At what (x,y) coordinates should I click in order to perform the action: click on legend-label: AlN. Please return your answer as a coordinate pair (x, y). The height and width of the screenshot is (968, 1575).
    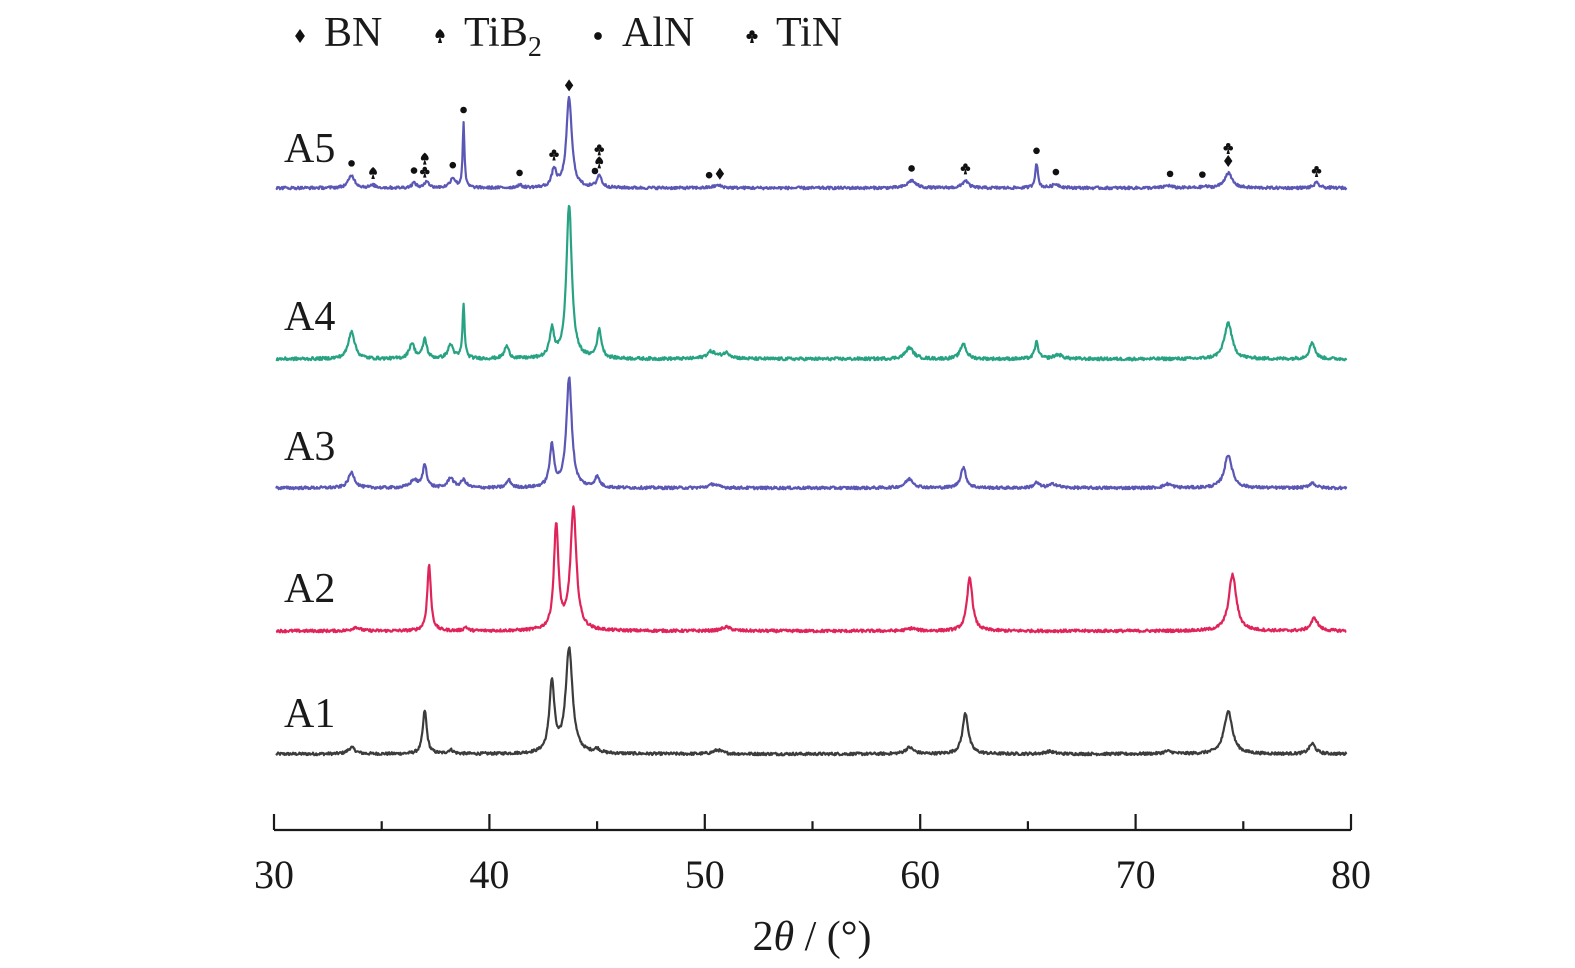
    Looking at the image, I should click on (658, 33).